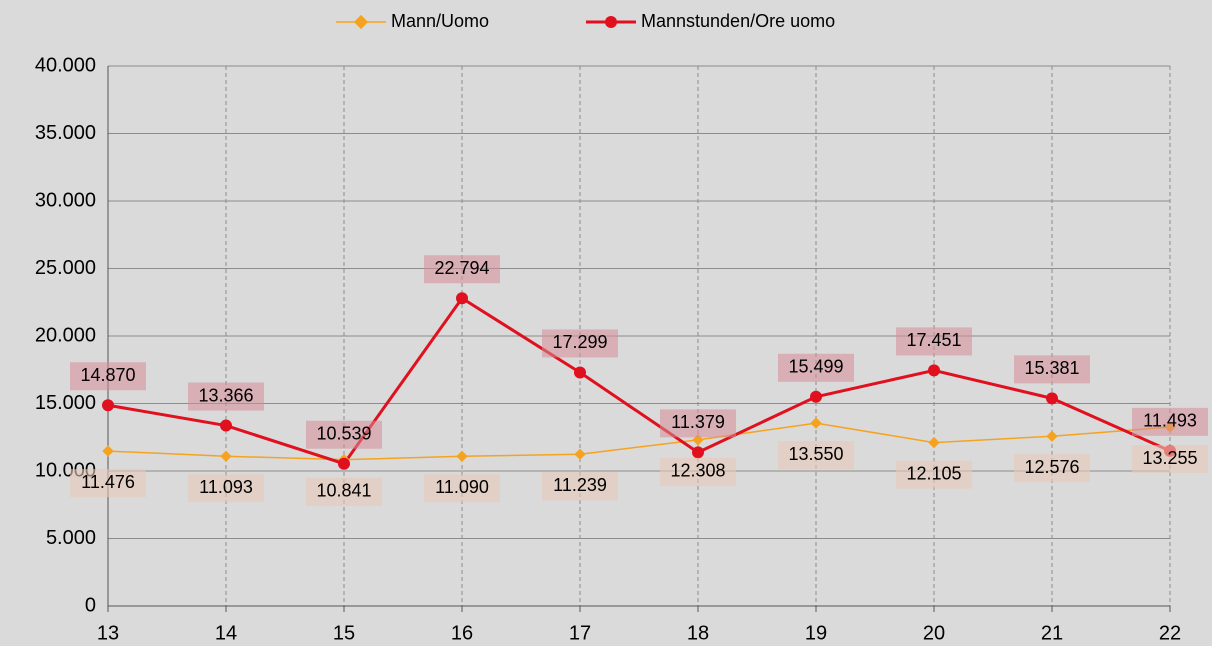 Image resolution: width=1212 pixels, height=646 pixels. I want to click on y-tick-label: 5.000, so click(71, 538).